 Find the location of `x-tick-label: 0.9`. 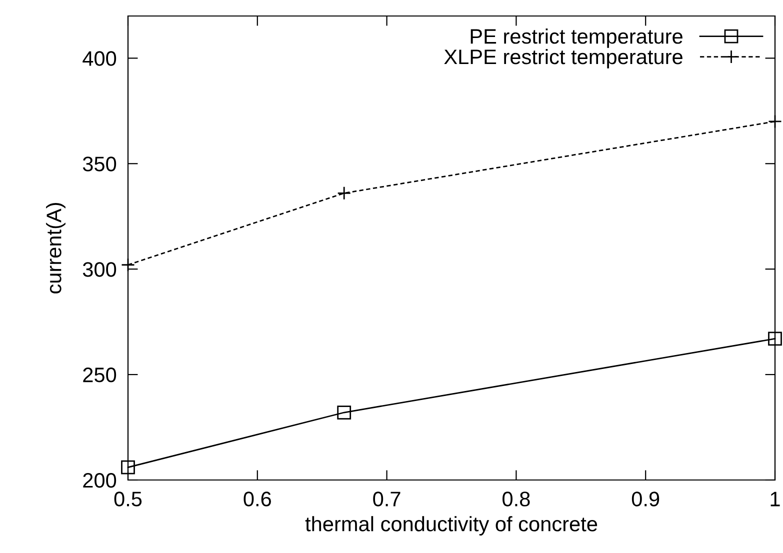

x-tick-label: 0.9 is located at coordinates (646, 499).